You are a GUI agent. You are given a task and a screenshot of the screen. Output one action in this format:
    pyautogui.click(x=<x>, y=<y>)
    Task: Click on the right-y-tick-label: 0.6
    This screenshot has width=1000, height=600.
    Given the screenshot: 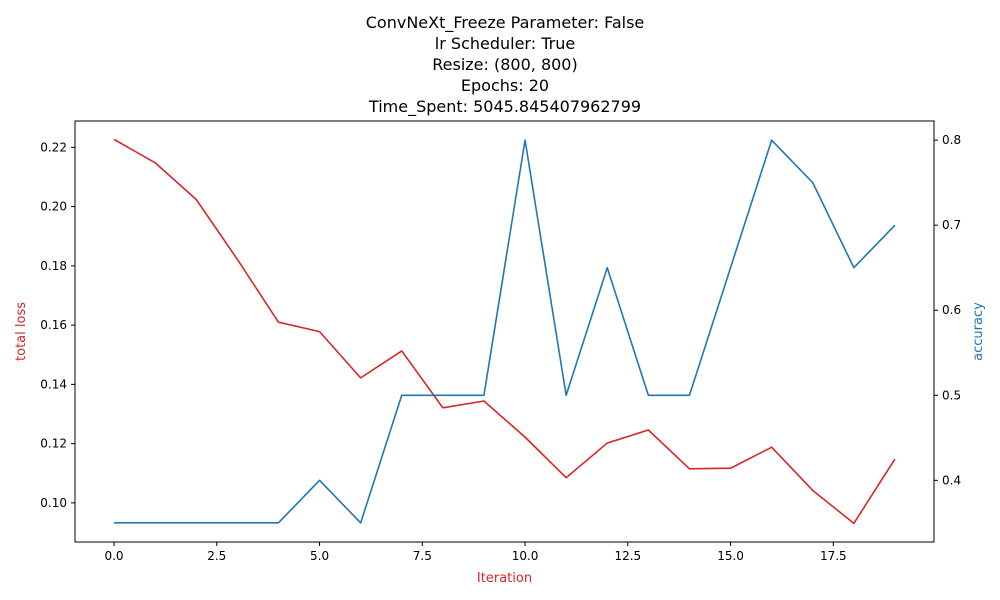 What is the action you would take?
    pyautogui.click(x=951, y=310)
    